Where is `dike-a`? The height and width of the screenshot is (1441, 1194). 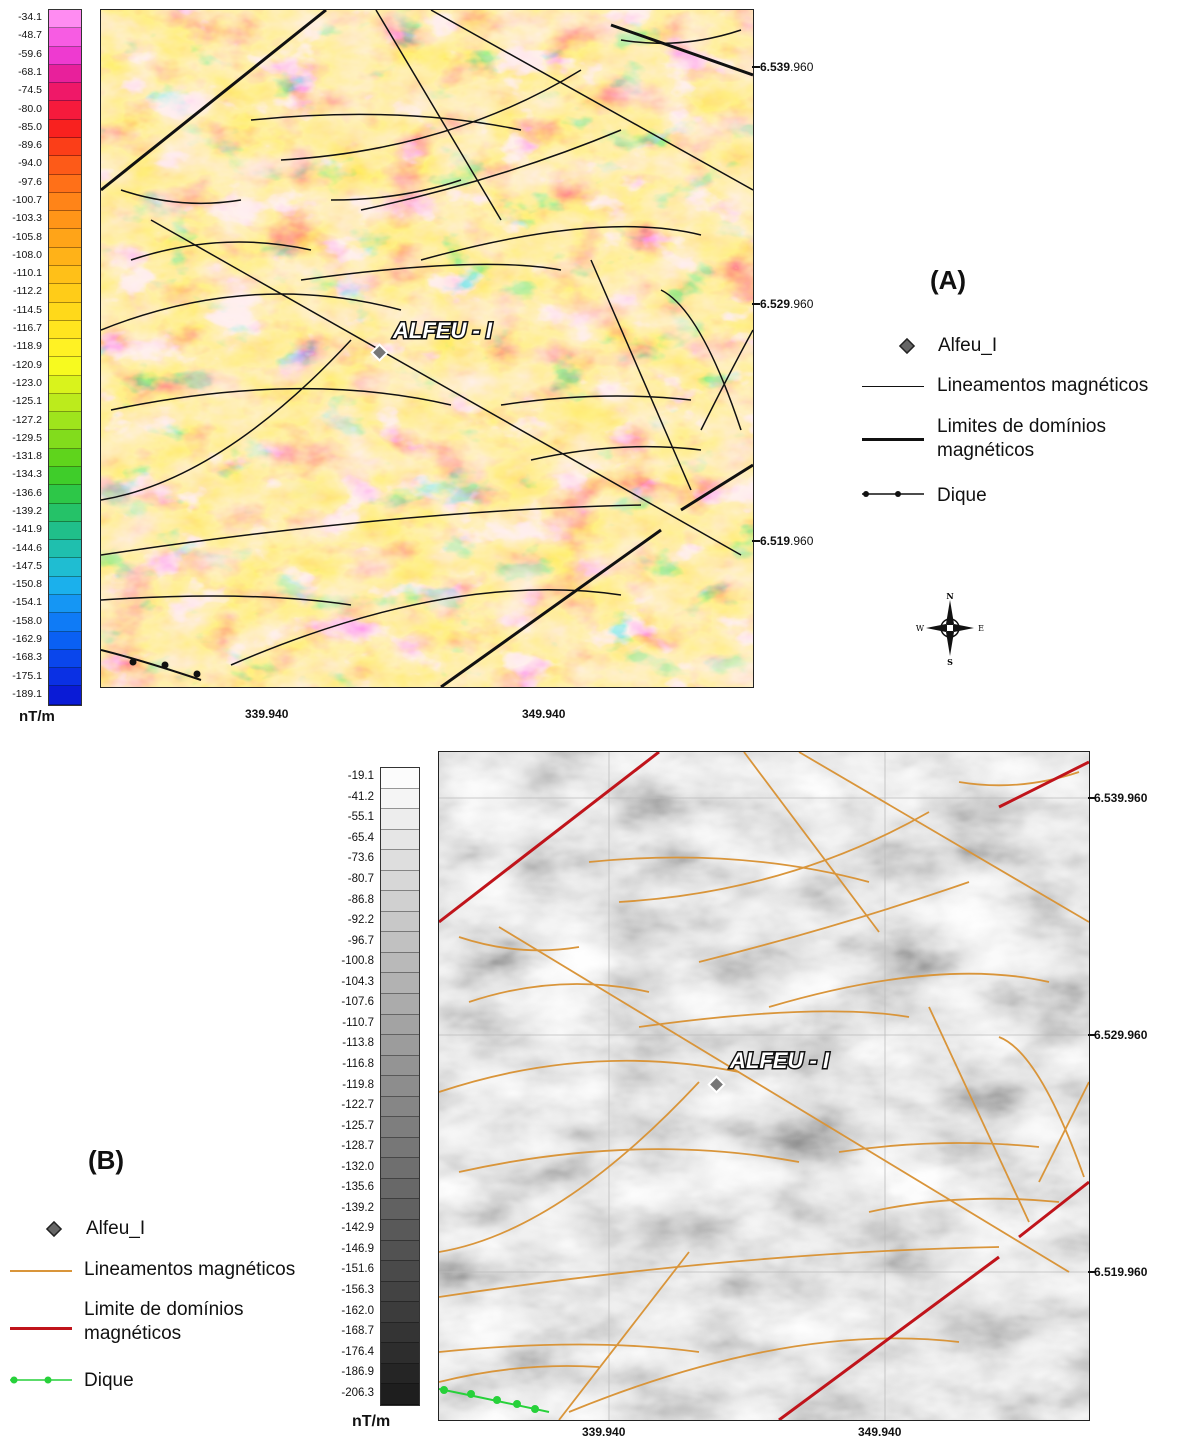
dike-a is located at coordinates (151, 665).